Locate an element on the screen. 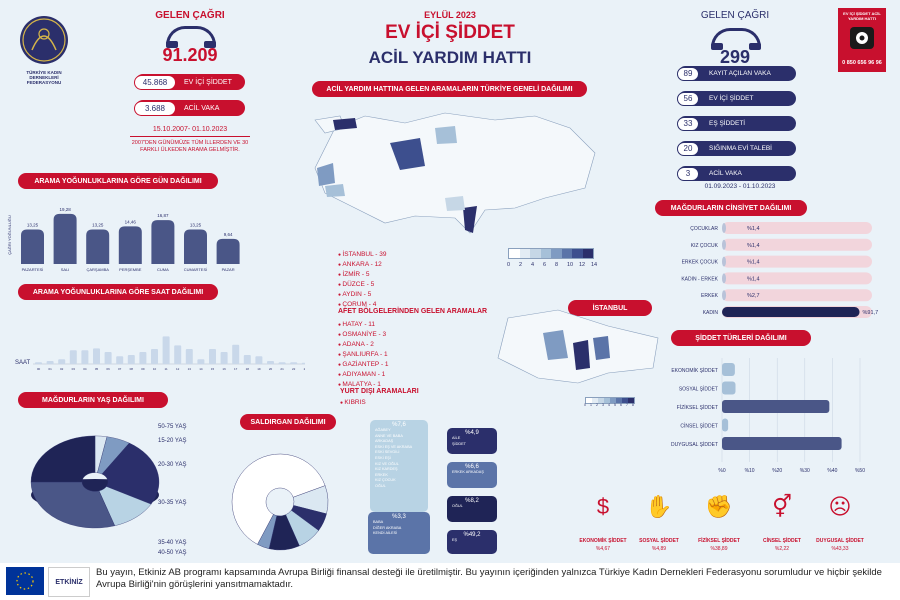  attacker-box: %8,2 OĞUL is located at coordinates (472, 509).